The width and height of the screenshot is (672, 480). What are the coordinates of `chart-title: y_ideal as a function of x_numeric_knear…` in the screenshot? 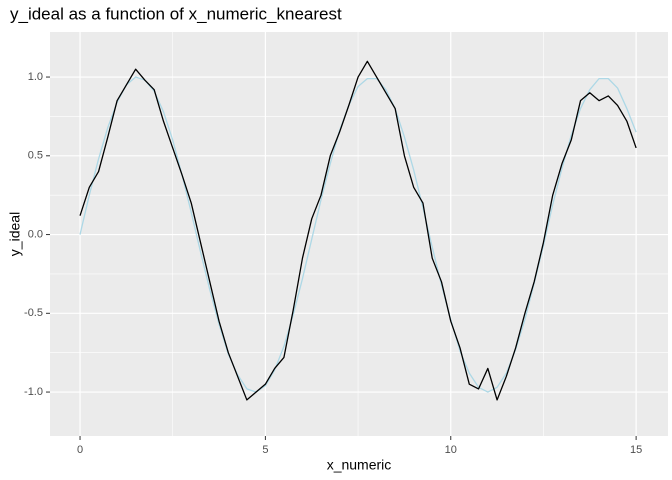 It's located at (176, 13).